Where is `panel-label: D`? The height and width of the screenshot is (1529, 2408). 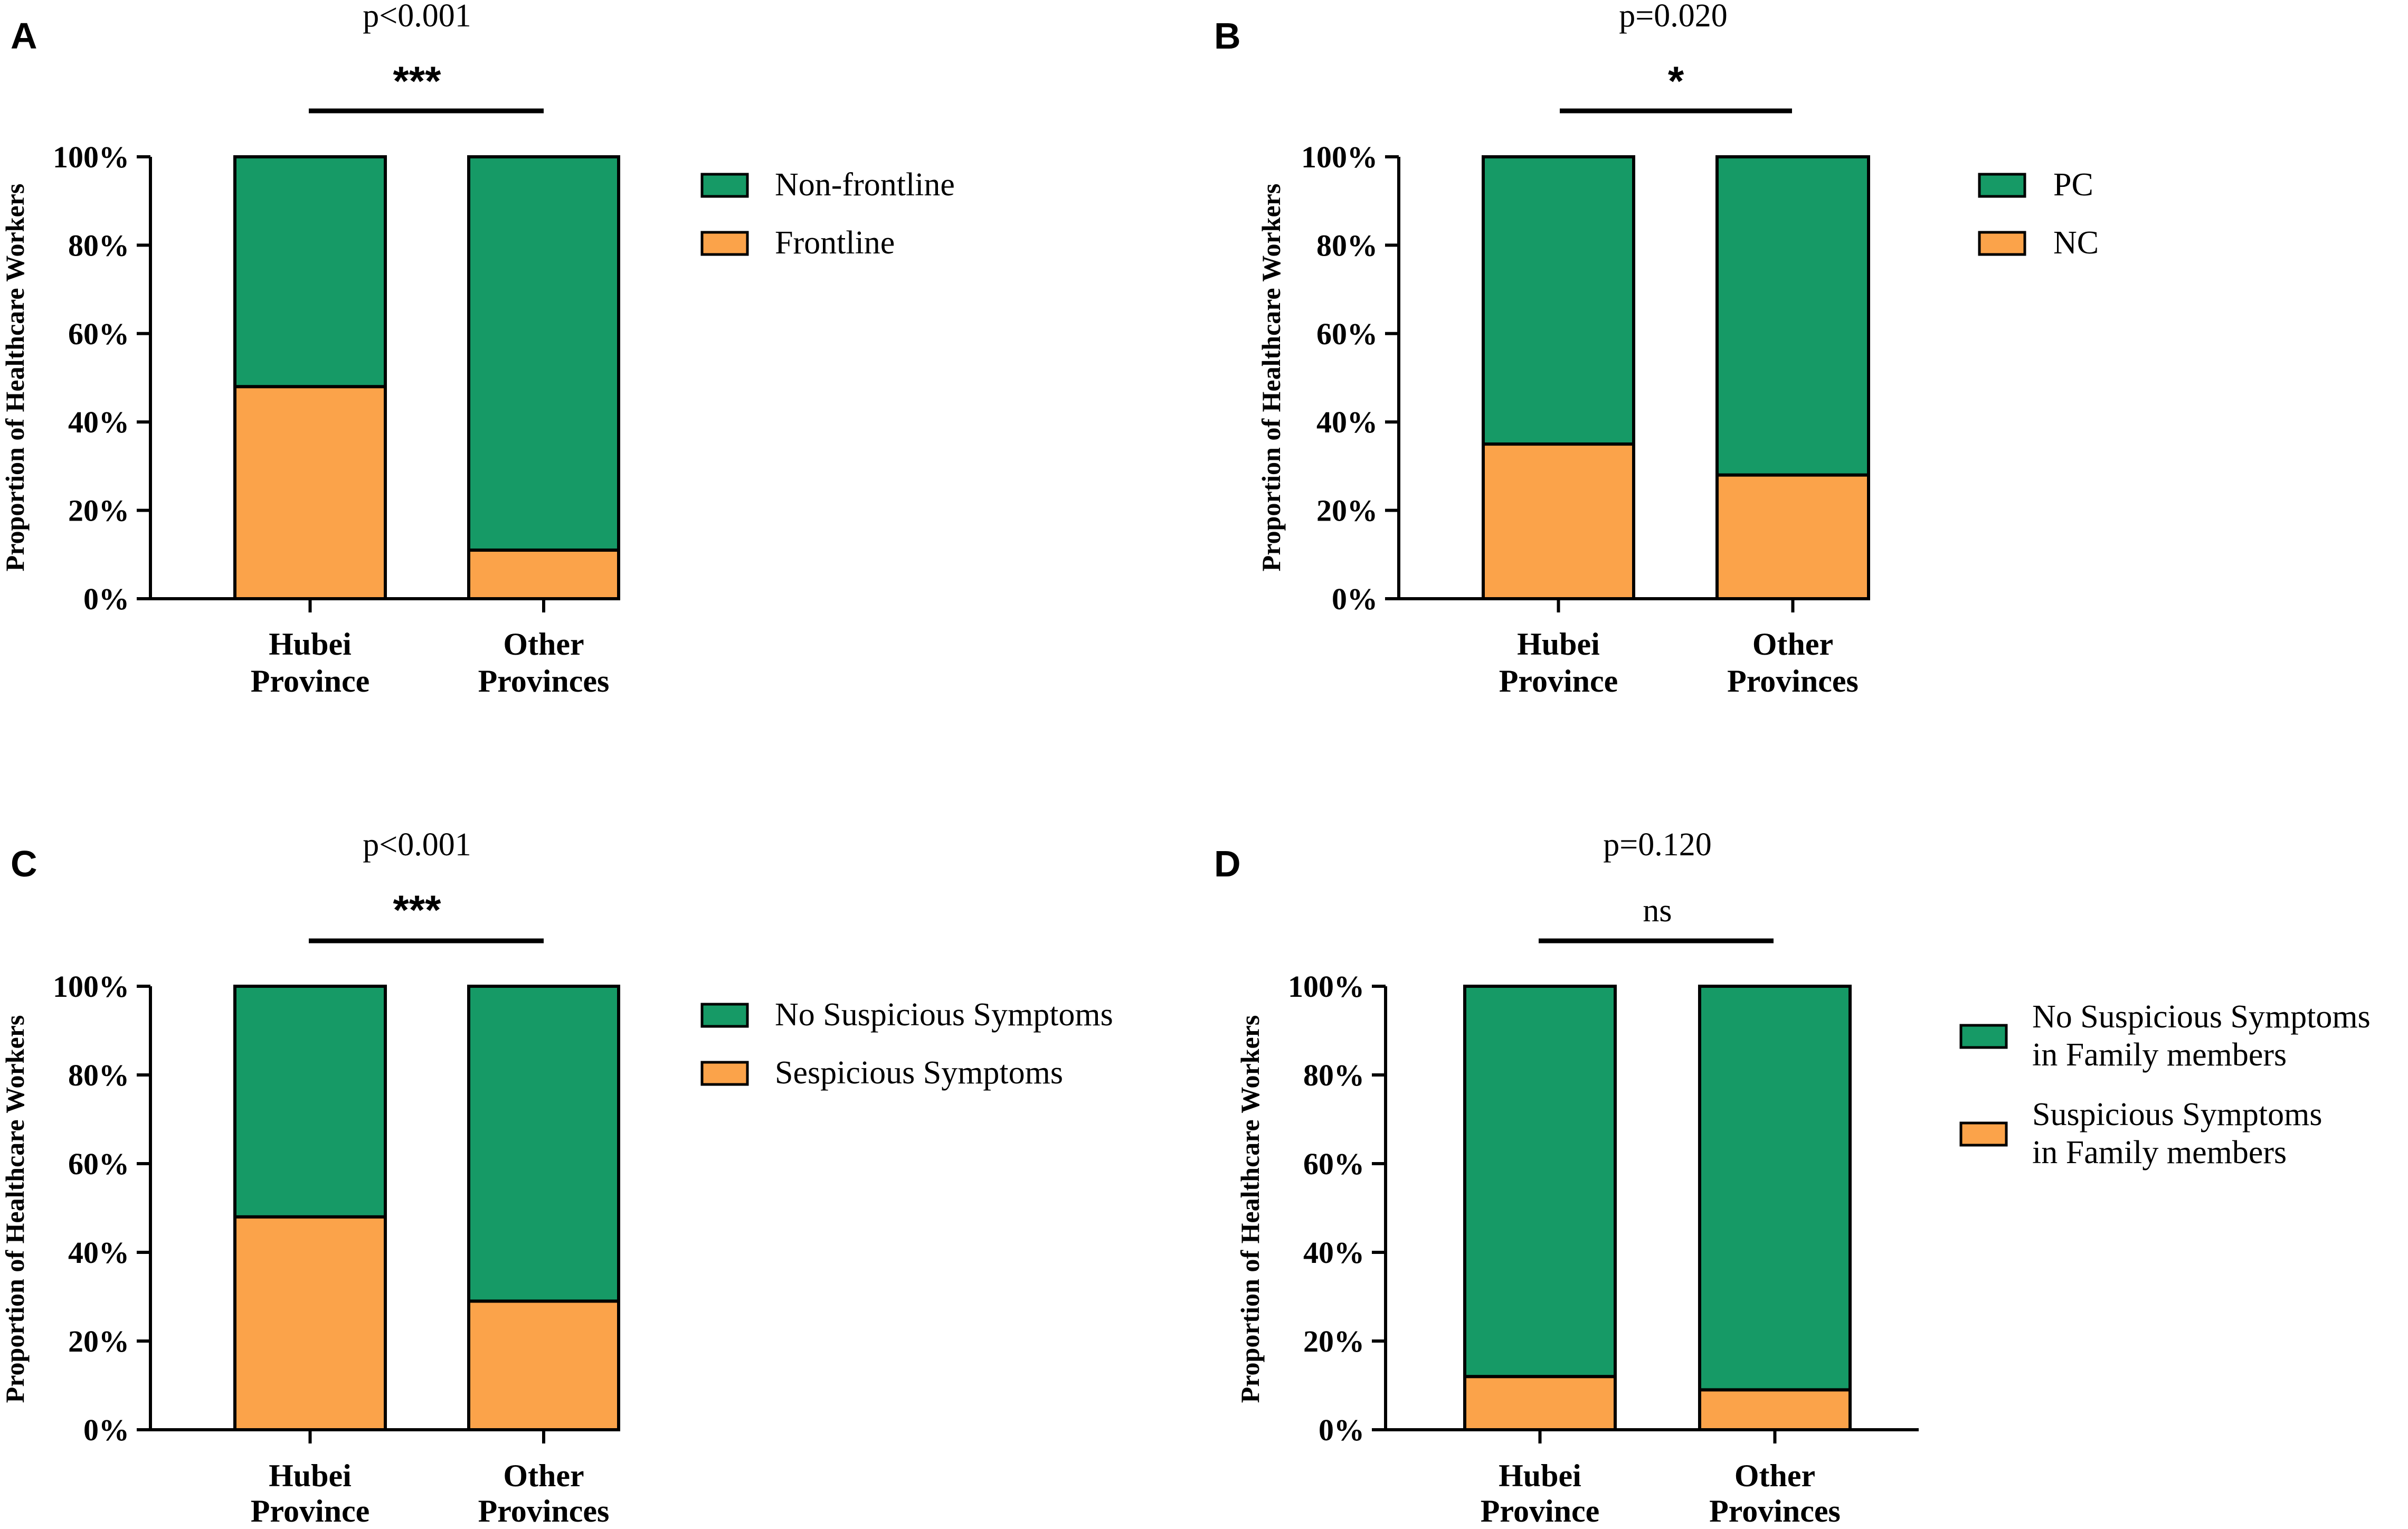 panel-label: D is located at coordinates (1227, 863).